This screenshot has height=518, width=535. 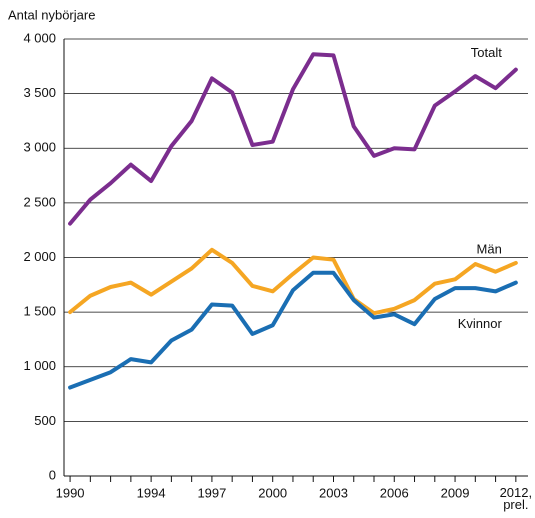 What do you see at coordinates (39, 365) in the screenshot?
I see `y-tick-label: 1 000` at bounding box center [39, 365].